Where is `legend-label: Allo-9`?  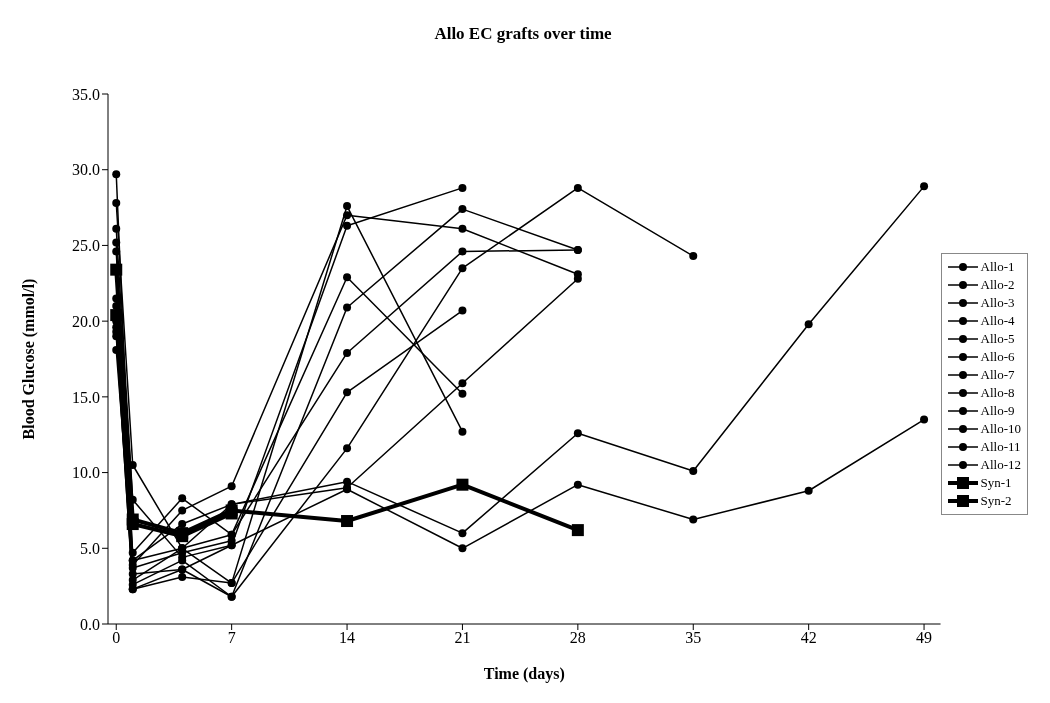 legend-label: Allo-9 is located at coordinates (997, 411).